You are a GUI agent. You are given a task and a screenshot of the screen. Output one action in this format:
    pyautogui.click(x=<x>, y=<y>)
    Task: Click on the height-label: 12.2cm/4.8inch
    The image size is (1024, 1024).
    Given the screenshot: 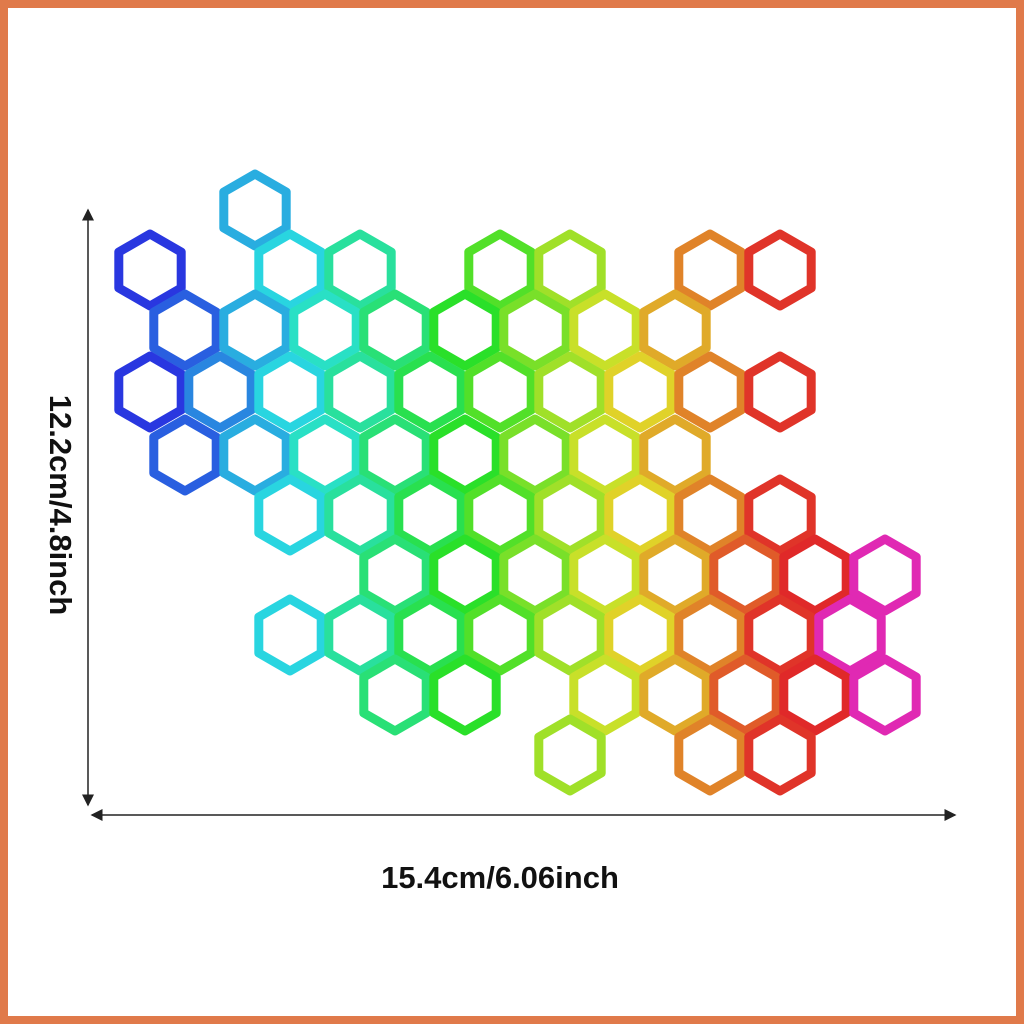 What is the action you would take?
    pyautogui.click(x=60, y=505)
    